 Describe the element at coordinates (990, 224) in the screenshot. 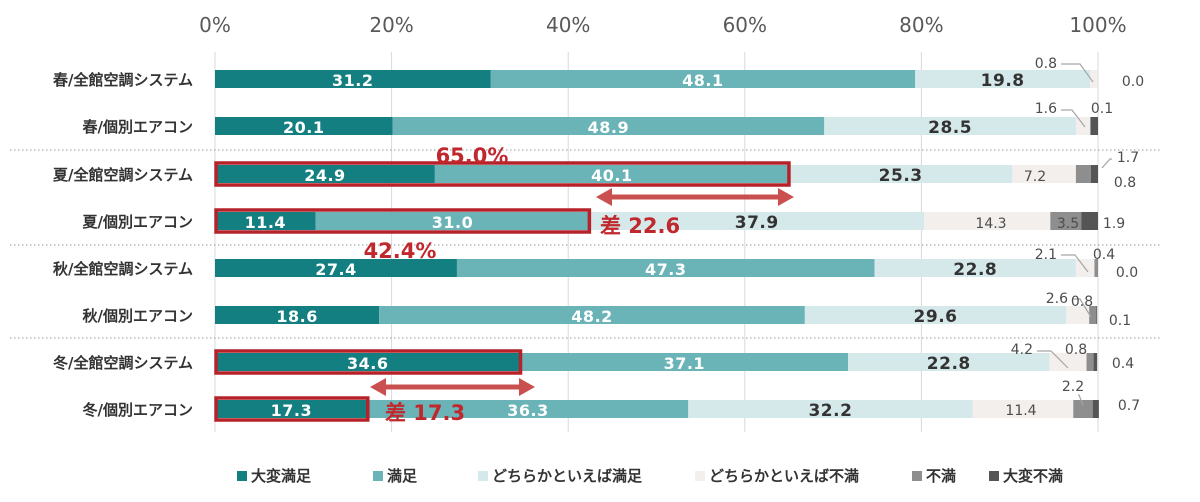

I see `small-data-label: 14.3` at that location.